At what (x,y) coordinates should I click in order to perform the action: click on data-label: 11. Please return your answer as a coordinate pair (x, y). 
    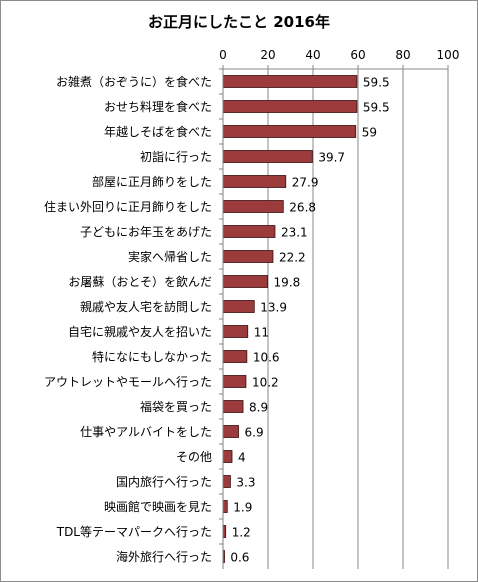
    Looking at the image, I should click on (261, 333).